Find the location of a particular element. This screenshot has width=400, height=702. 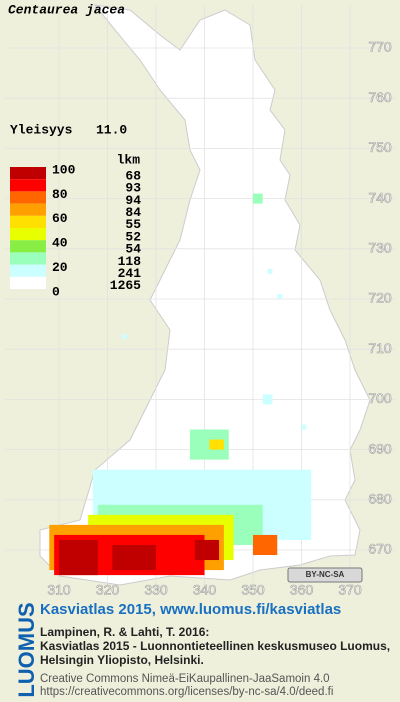

y-tick-label: 730 is located at coordinates (380, 248).